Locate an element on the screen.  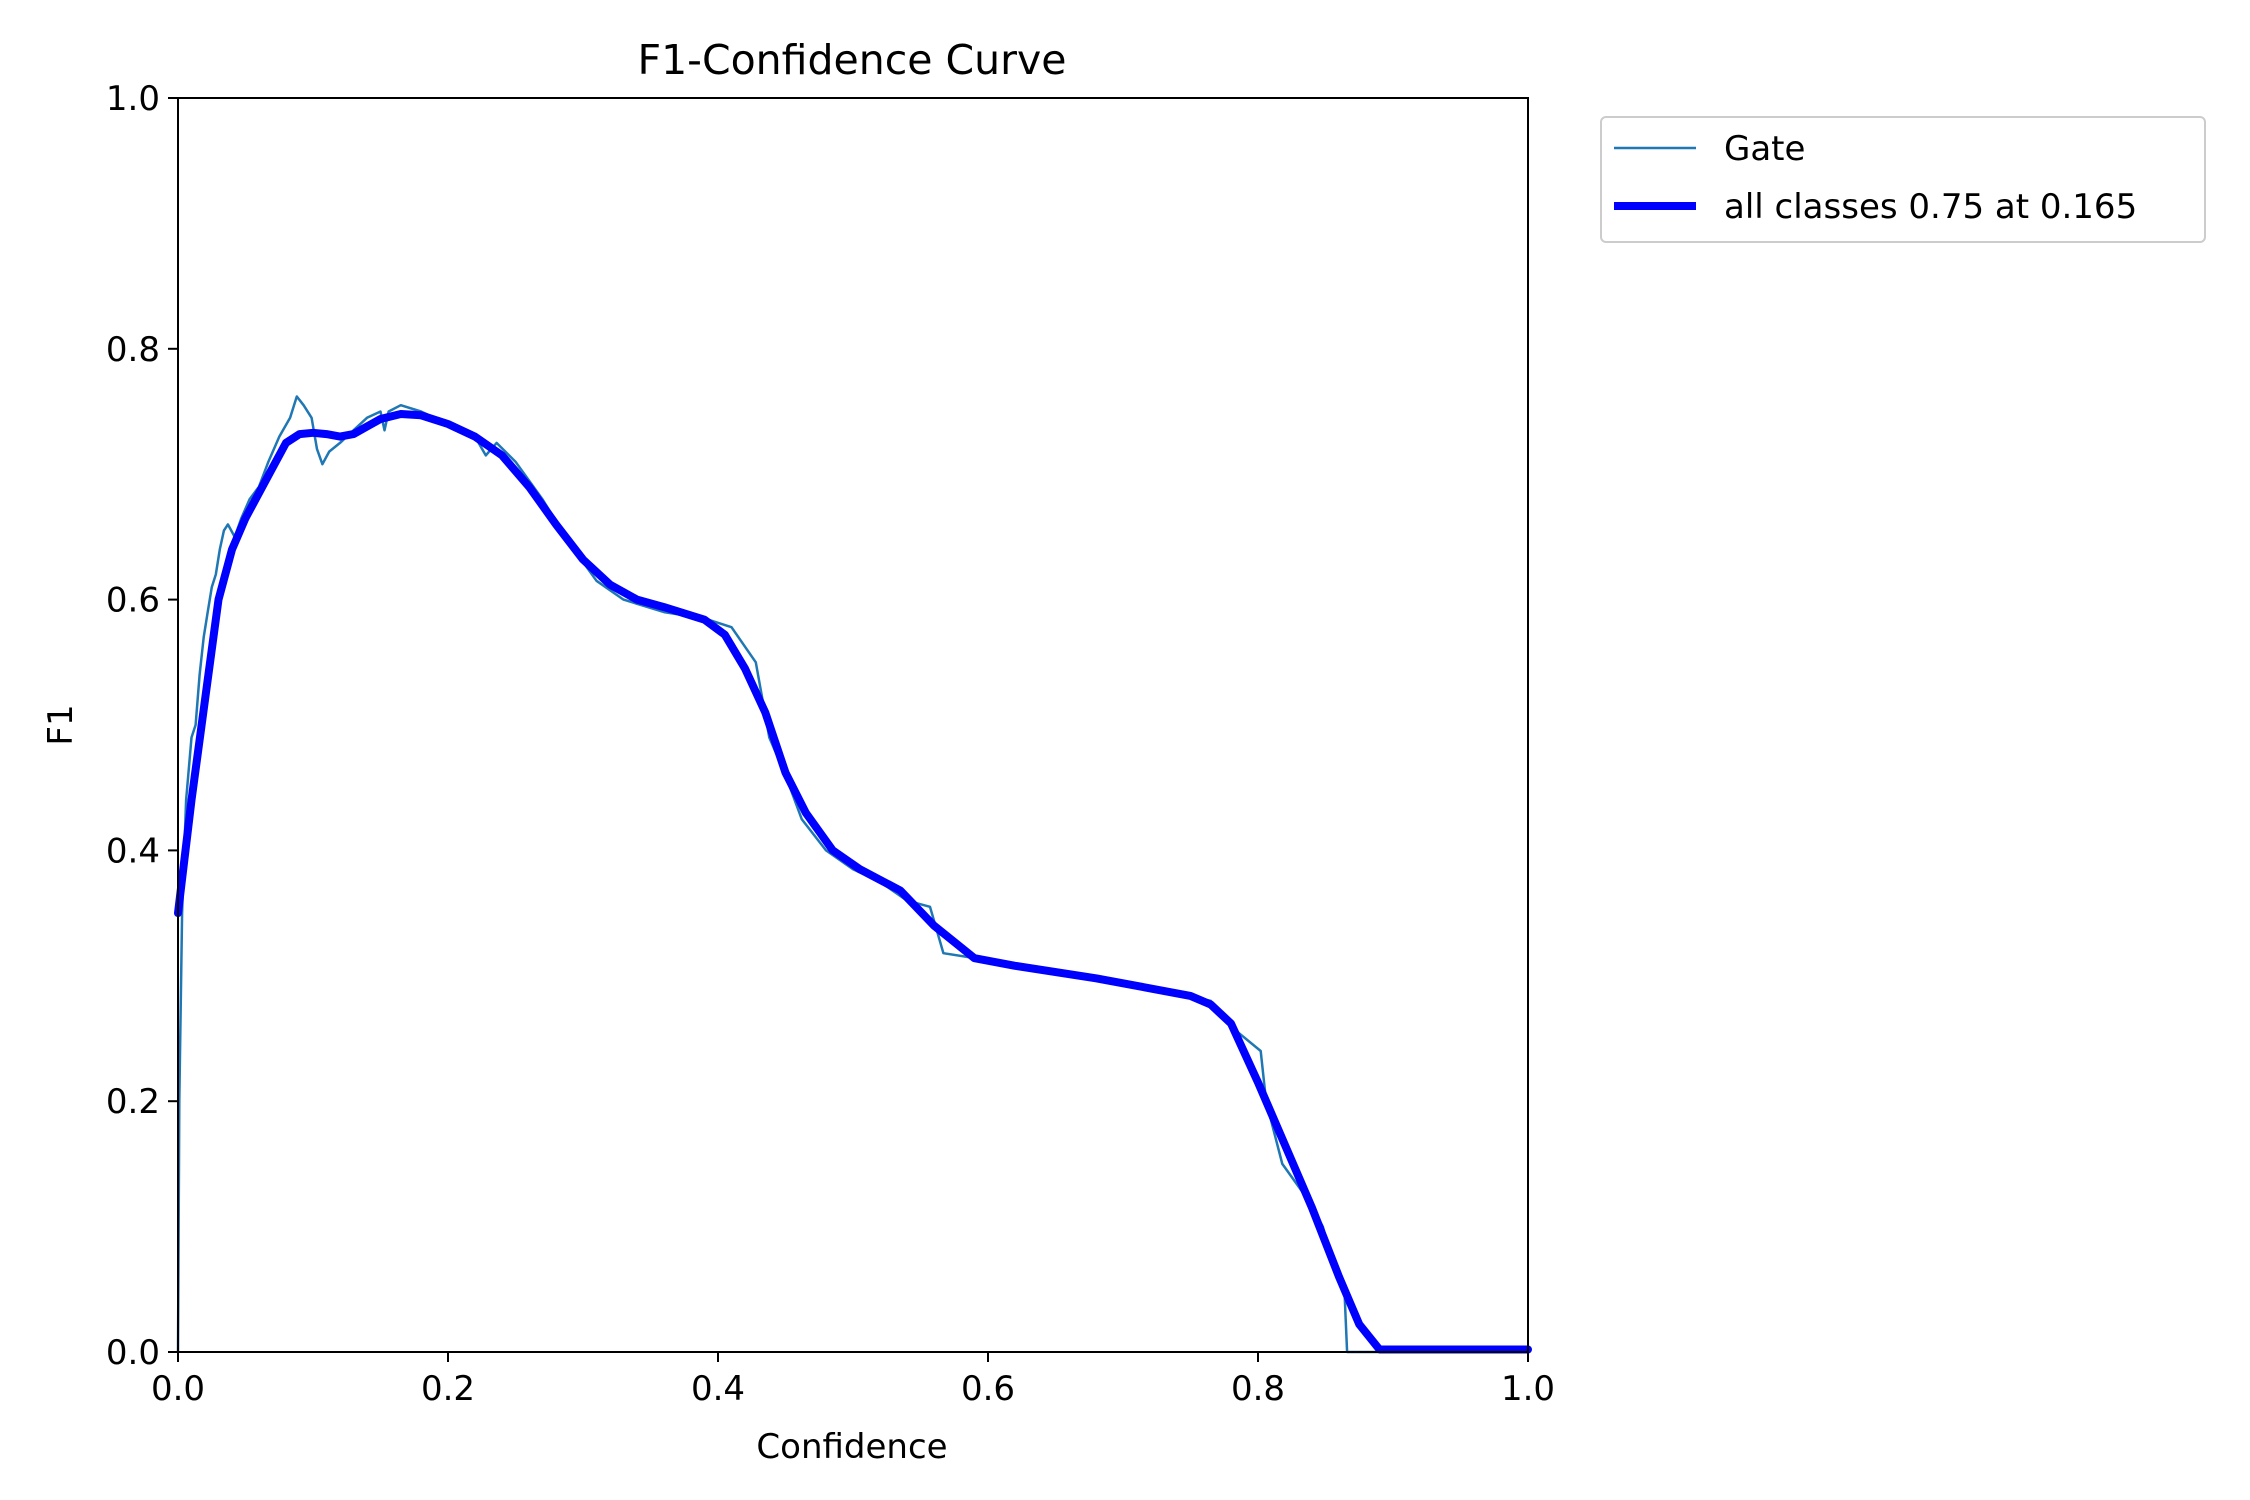
x-tick-label: 0.0 is located at coordinates (178, 1389).